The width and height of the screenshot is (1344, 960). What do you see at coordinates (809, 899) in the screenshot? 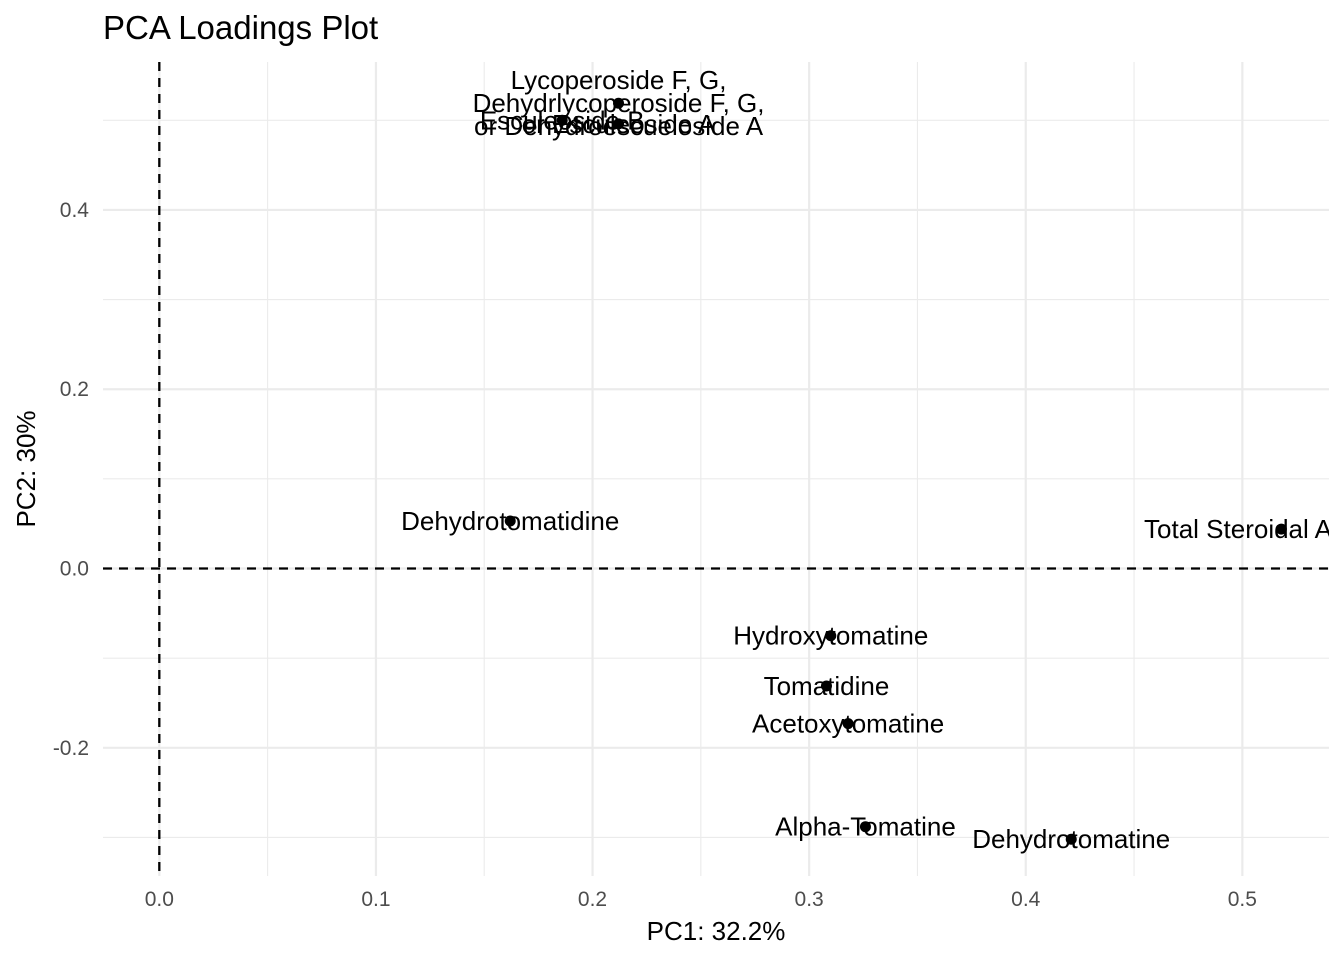
I see `x-tick-label: 0.3` at bounding box center [809, 899].